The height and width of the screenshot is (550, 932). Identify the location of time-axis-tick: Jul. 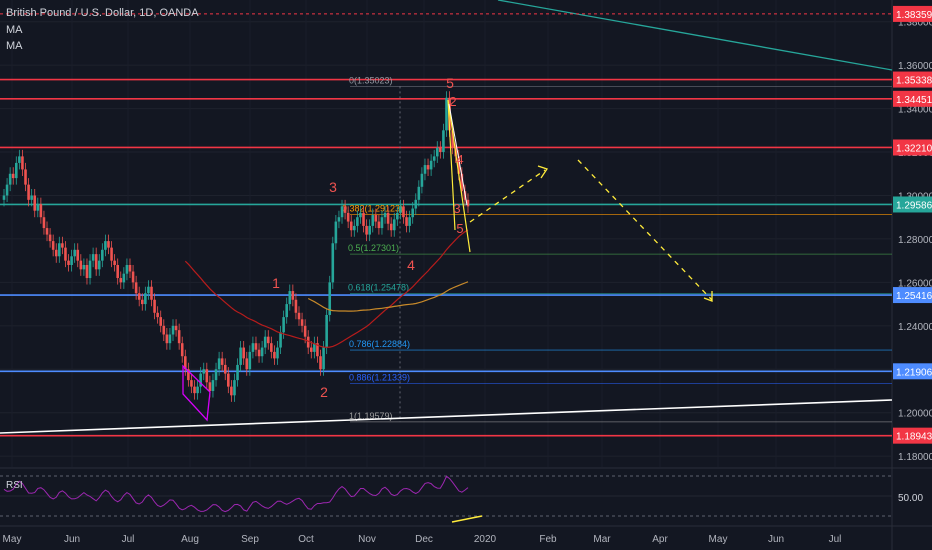
(128, 539).